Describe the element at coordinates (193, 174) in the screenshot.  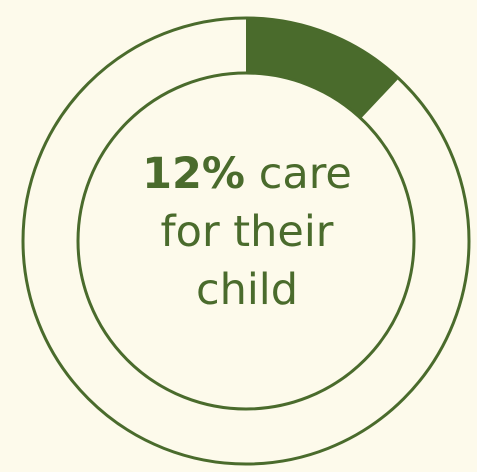
I see `percentage-value: 12%` at that location.